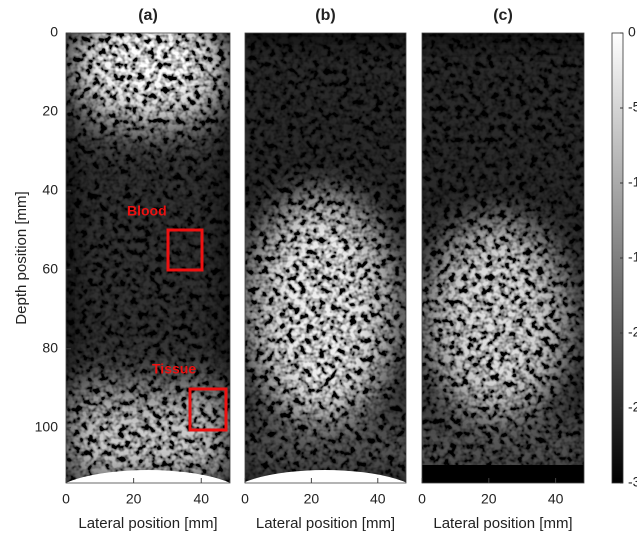 This screenshot has width=637, height=539. I want to click on colorbar-tick-label: -10, so click(632, 182).